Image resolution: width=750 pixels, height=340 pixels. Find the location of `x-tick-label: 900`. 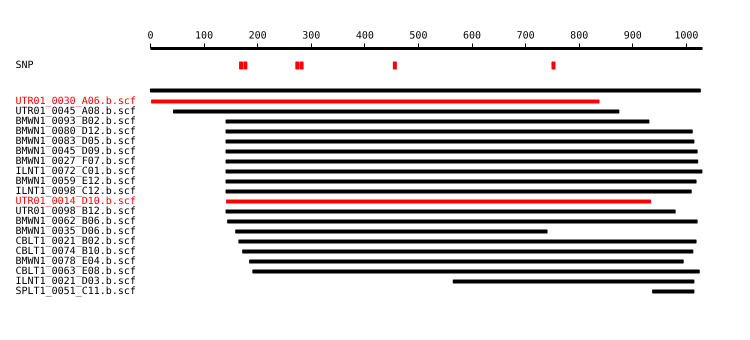

x-tick-label: 900 is located at coordinates (633, 36).